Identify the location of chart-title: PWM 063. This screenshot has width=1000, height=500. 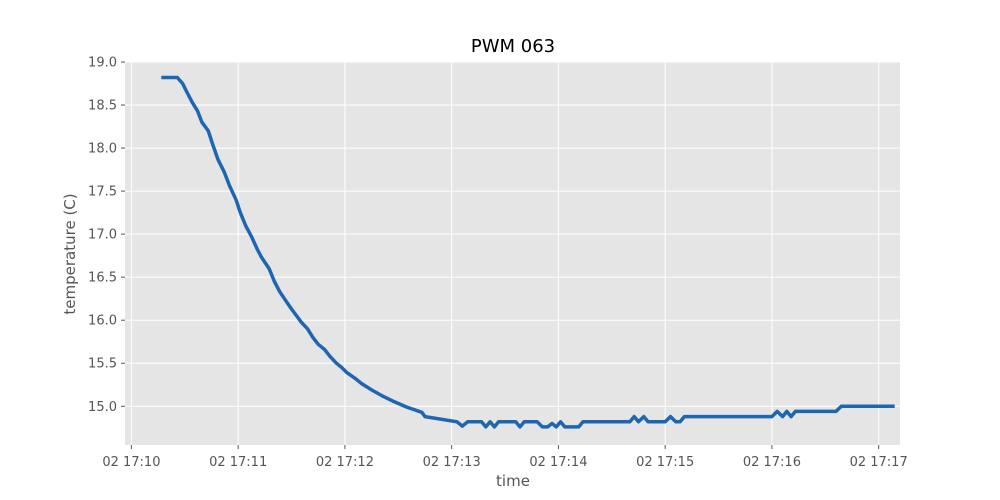
(513, 46).